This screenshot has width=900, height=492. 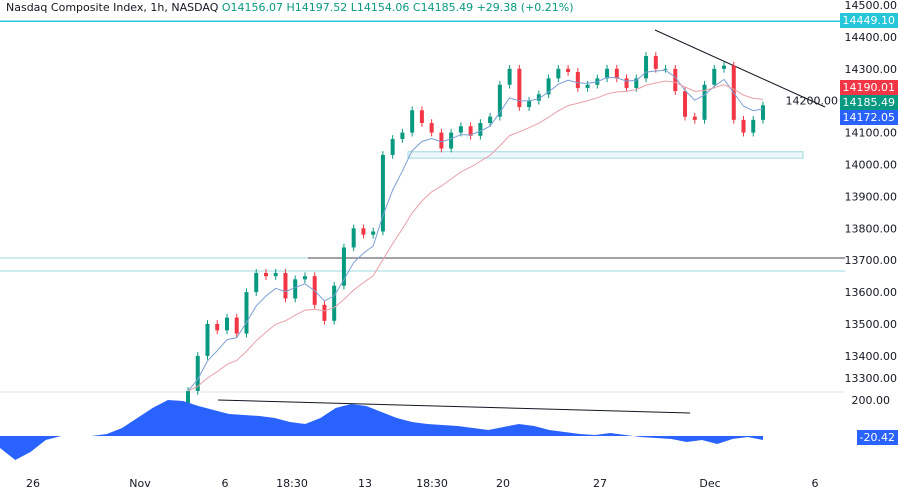 What do you see at coordinates (525, 7) in the screenshot?
I see `ohlc-change: +29.38 (+0.21%)` at bounding box center [525, 7].